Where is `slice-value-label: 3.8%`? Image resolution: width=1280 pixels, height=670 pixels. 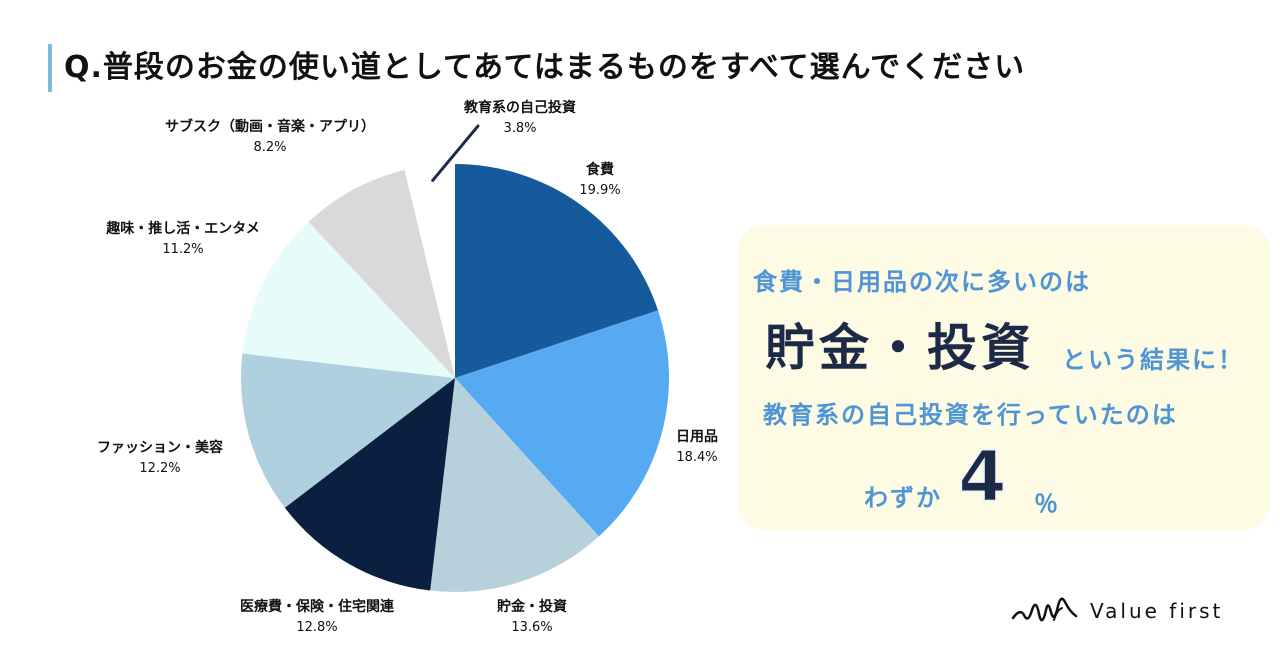 slice-value-label: 3.8% is located at coordinates (519, 128).